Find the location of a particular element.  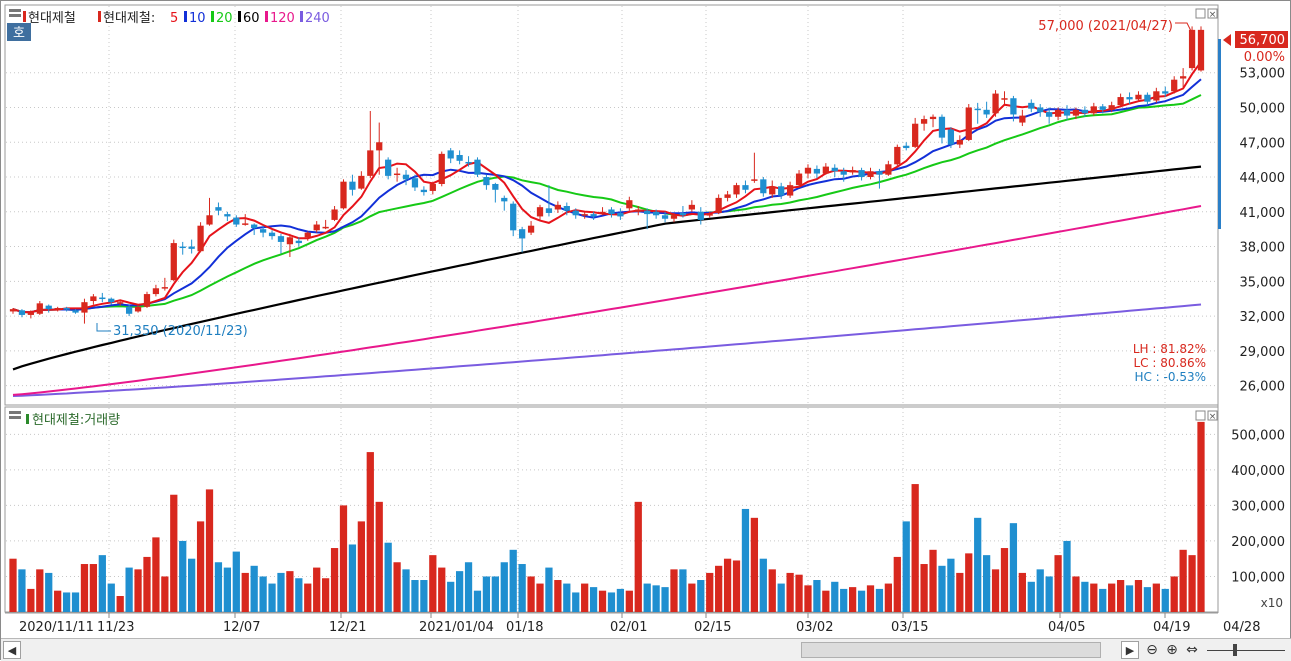

volume-unit: x10 is located at coordinates (1272, 603).